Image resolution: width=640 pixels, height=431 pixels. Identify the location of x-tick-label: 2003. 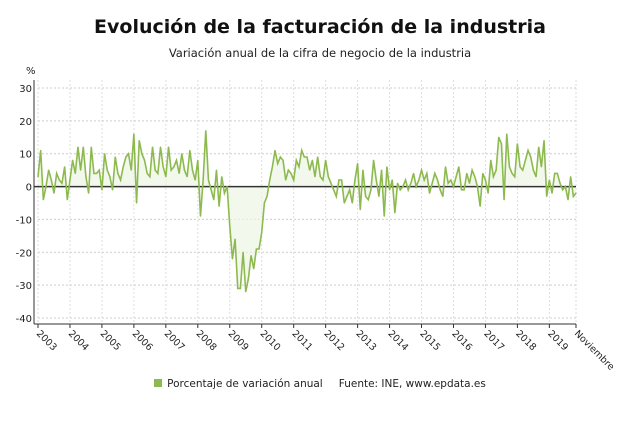
(46, 340).